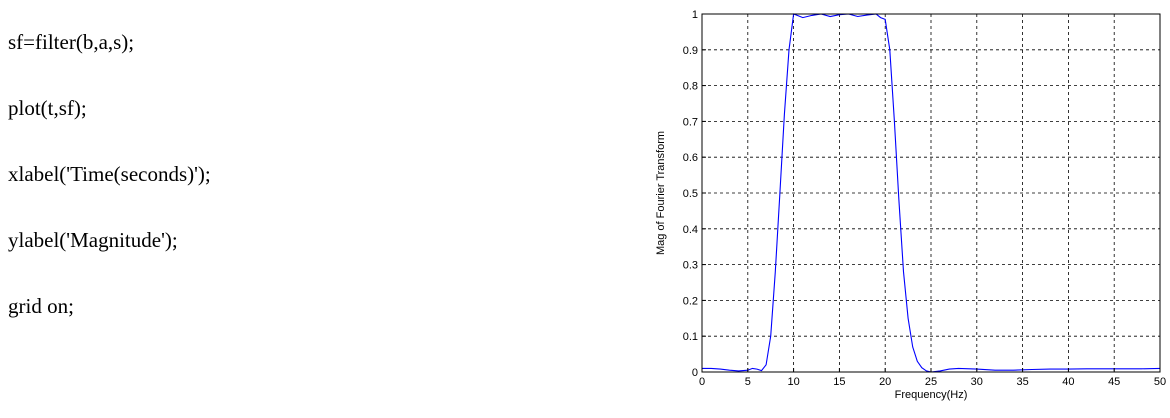  I want to click on code-line: ylabel('Magnitude');, so click(93, 240).